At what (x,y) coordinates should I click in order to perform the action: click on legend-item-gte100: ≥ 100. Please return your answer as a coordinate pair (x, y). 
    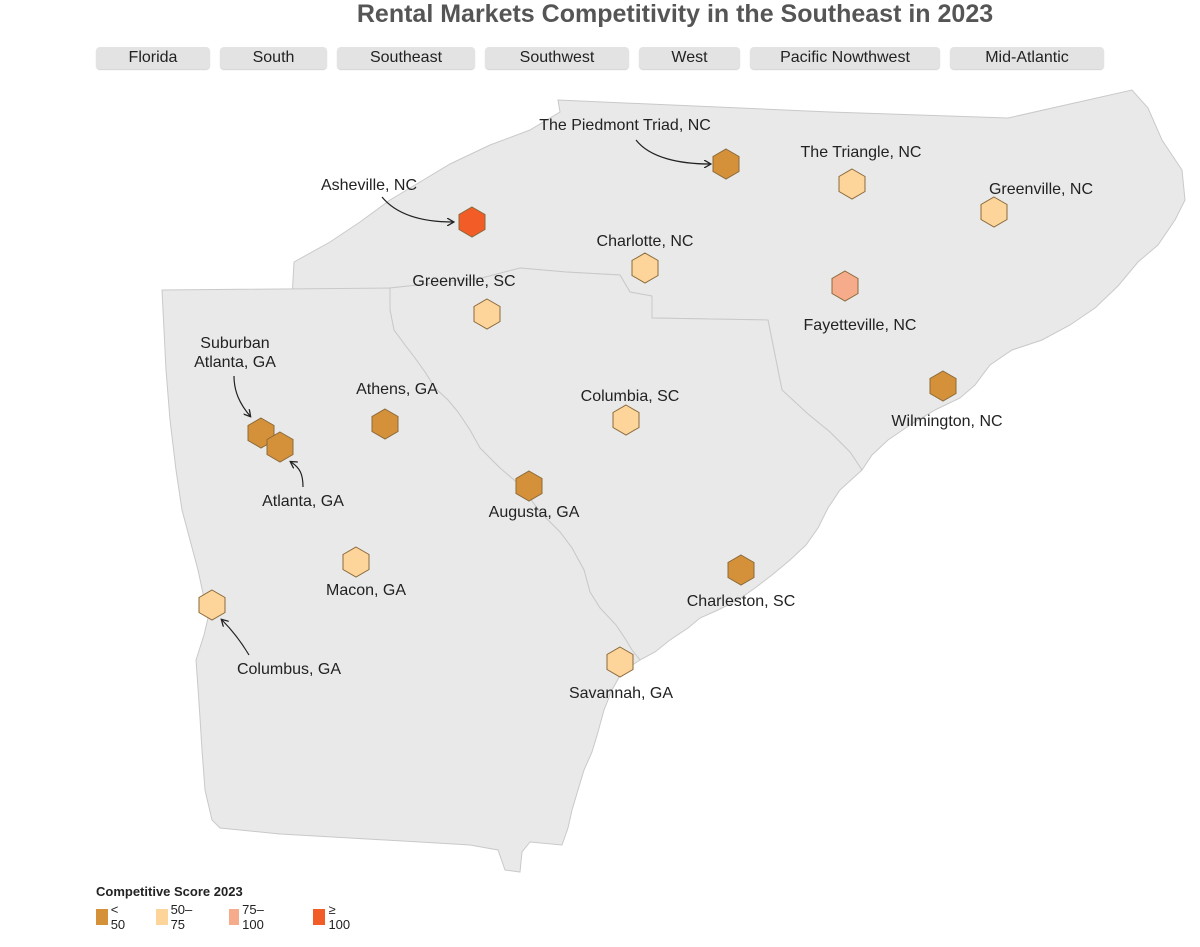
    Looking at the image, I should click on (333, 917).